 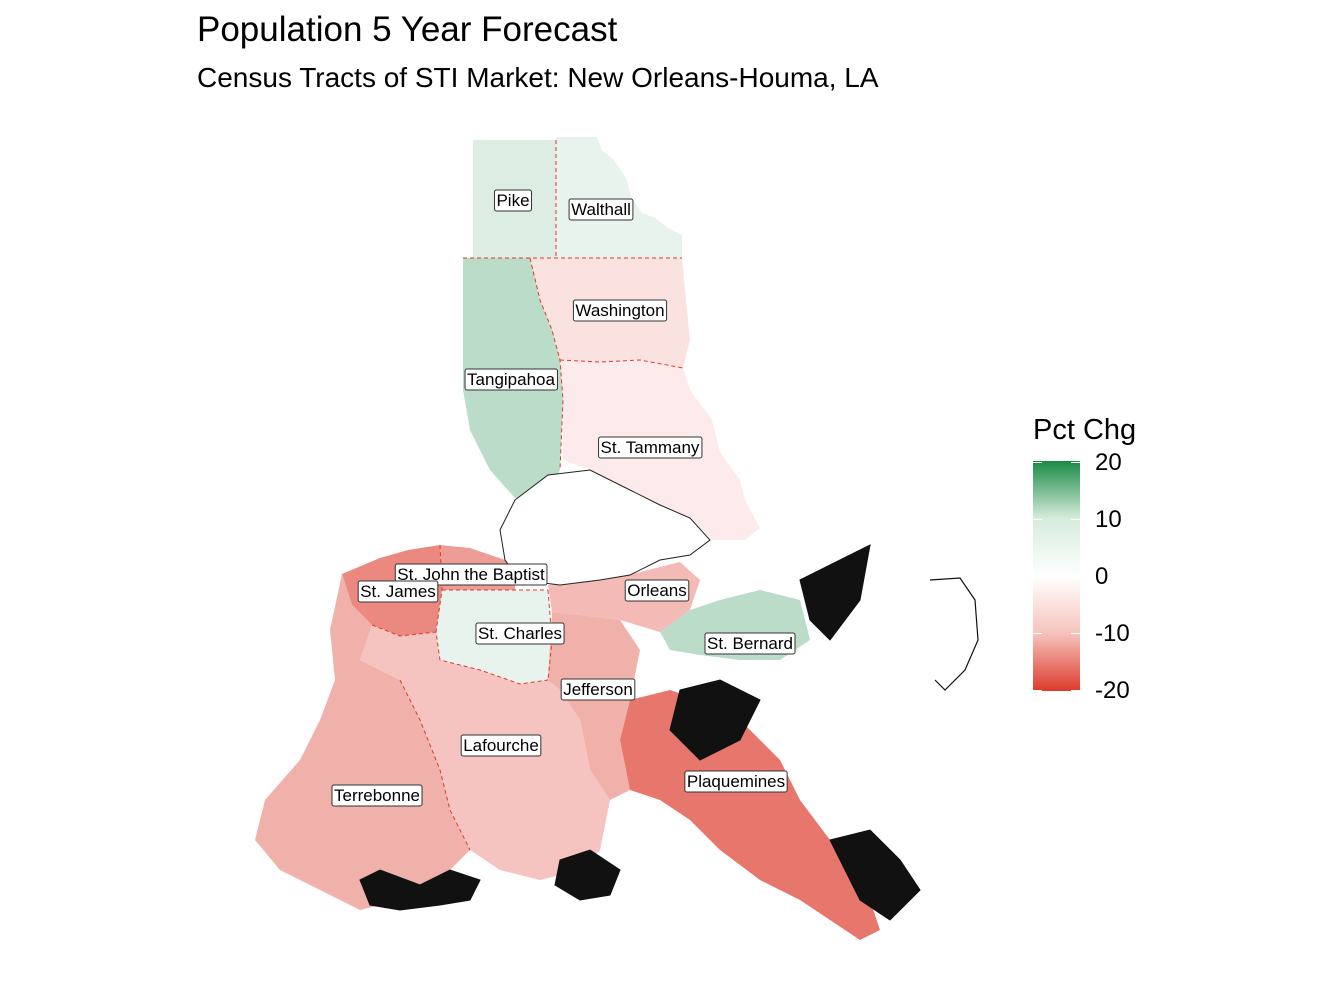 I want to click on county-label-text: Walthall, so click(x=601, y=209).